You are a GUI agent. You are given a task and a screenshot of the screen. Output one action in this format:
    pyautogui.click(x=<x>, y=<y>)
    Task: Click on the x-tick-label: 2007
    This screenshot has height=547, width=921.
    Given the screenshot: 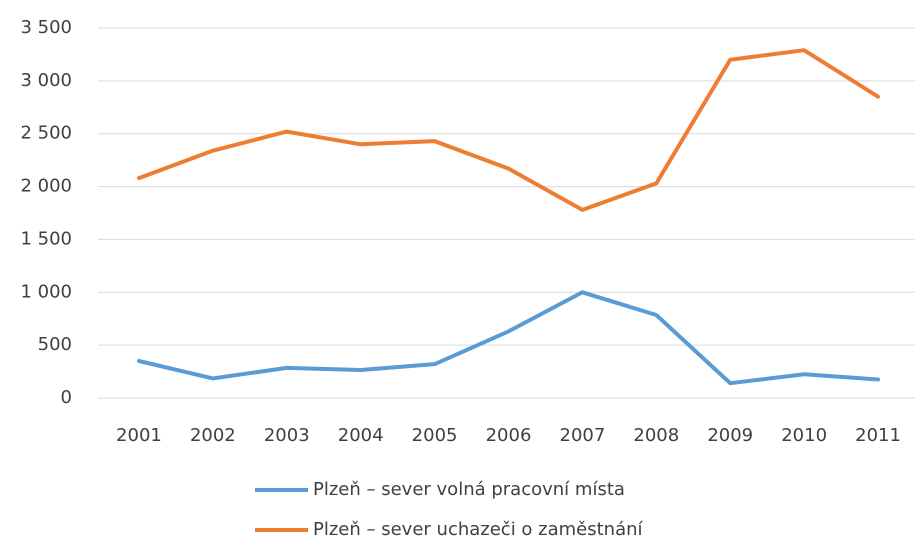 What is the action you would take?
    pyautogui.click(x=583, y=435)
    